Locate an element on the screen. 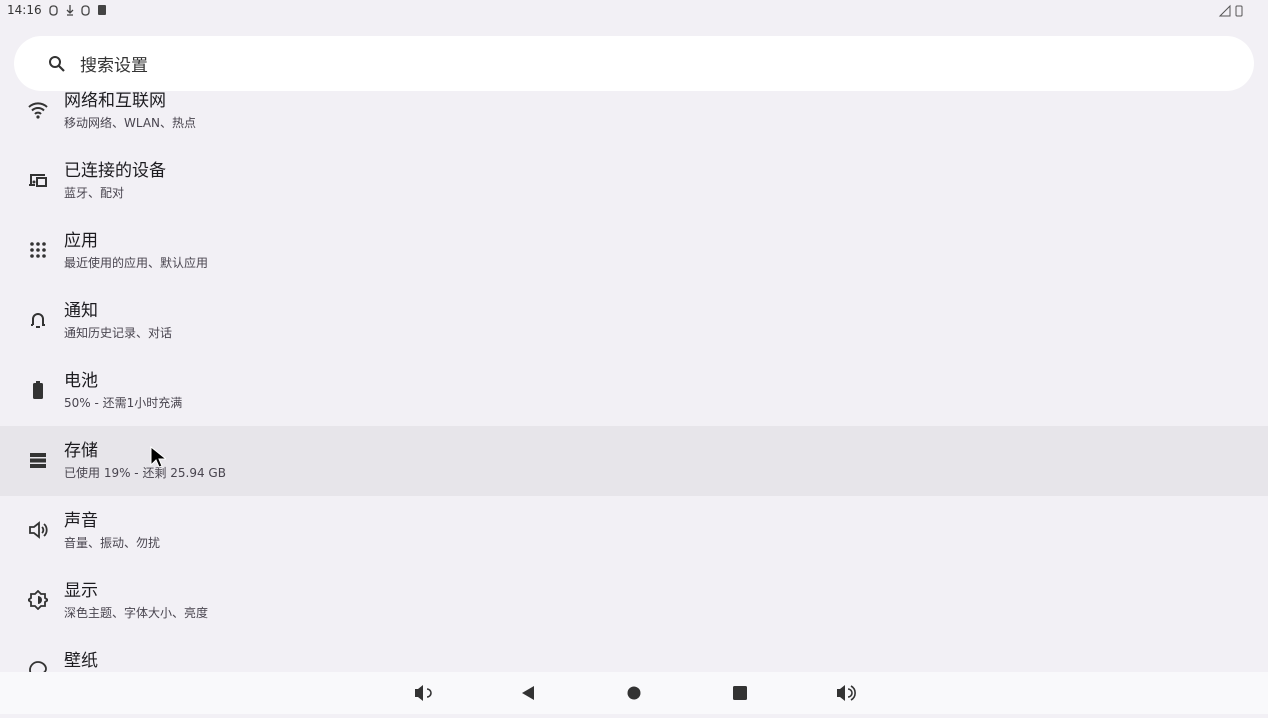 Image resolution: width=1268 pixels, height=718 pixels. recents-button is located at coordinates (740, 693).